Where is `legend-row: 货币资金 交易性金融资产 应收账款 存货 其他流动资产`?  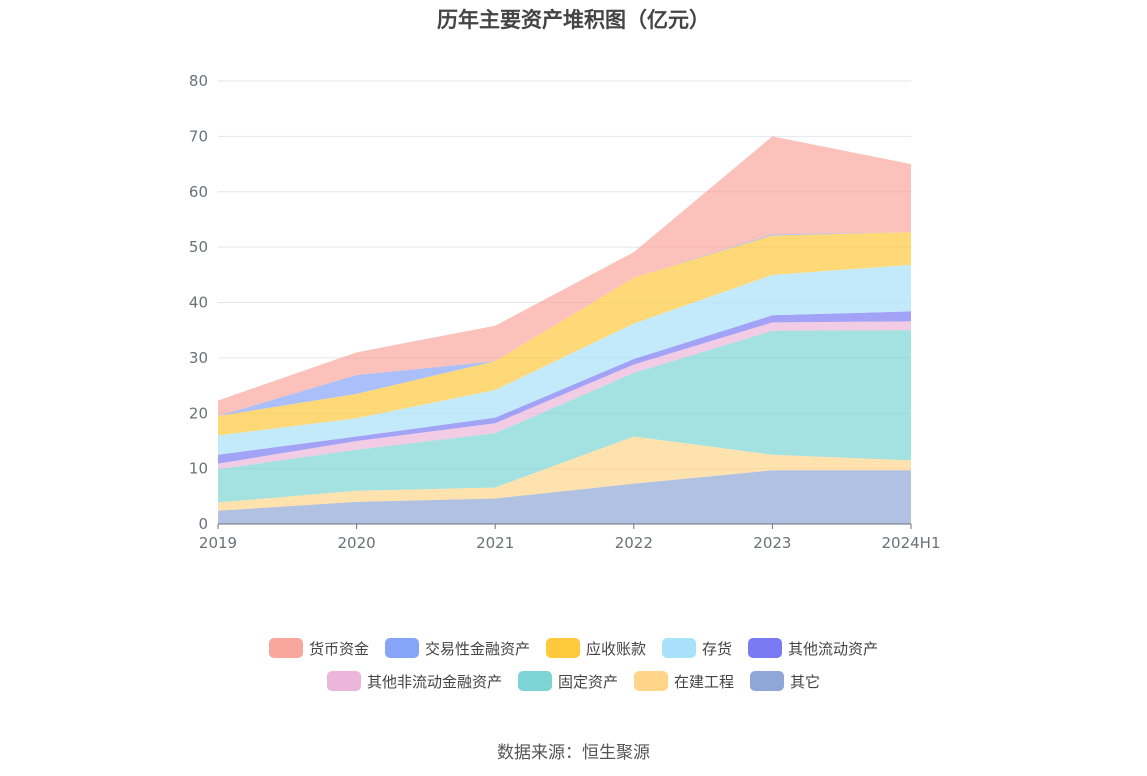
legend-row: 货币资金 交易性金融资产 应收账款 存货 其他流动资产 is located at coordinates (573, 648).